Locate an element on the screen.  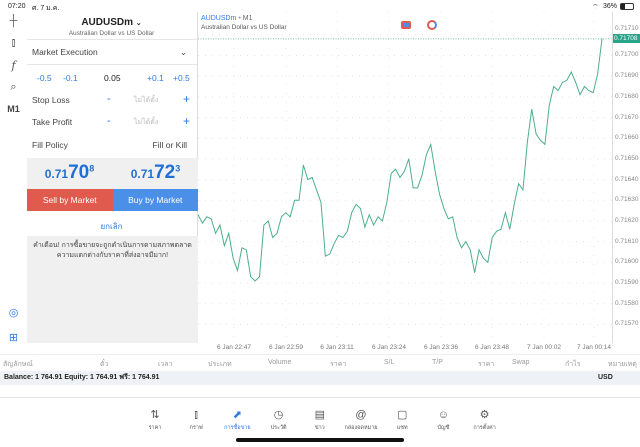
volume-input: 0.05 is located at coordinates (112, 78).